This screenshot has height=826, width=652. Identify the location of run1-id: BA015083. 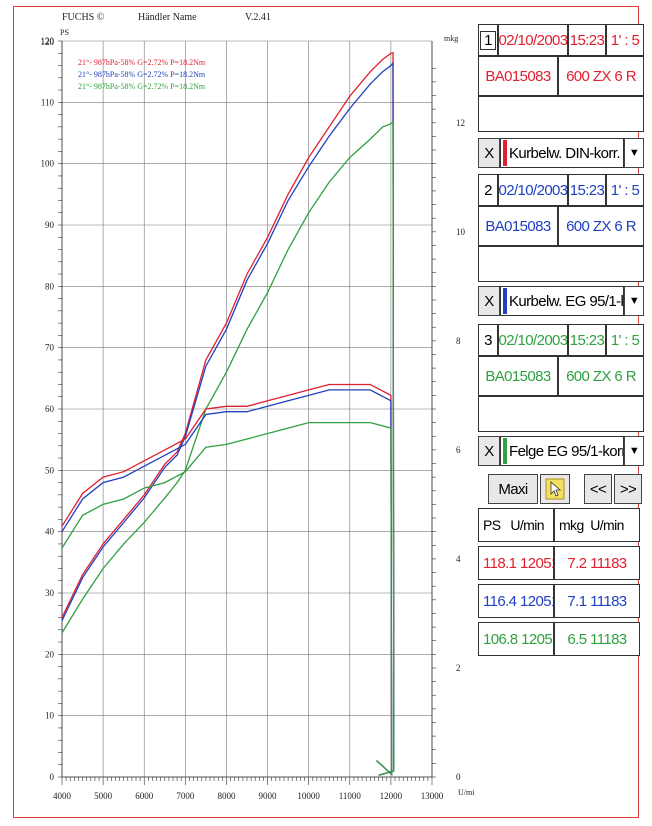
(518, 76).